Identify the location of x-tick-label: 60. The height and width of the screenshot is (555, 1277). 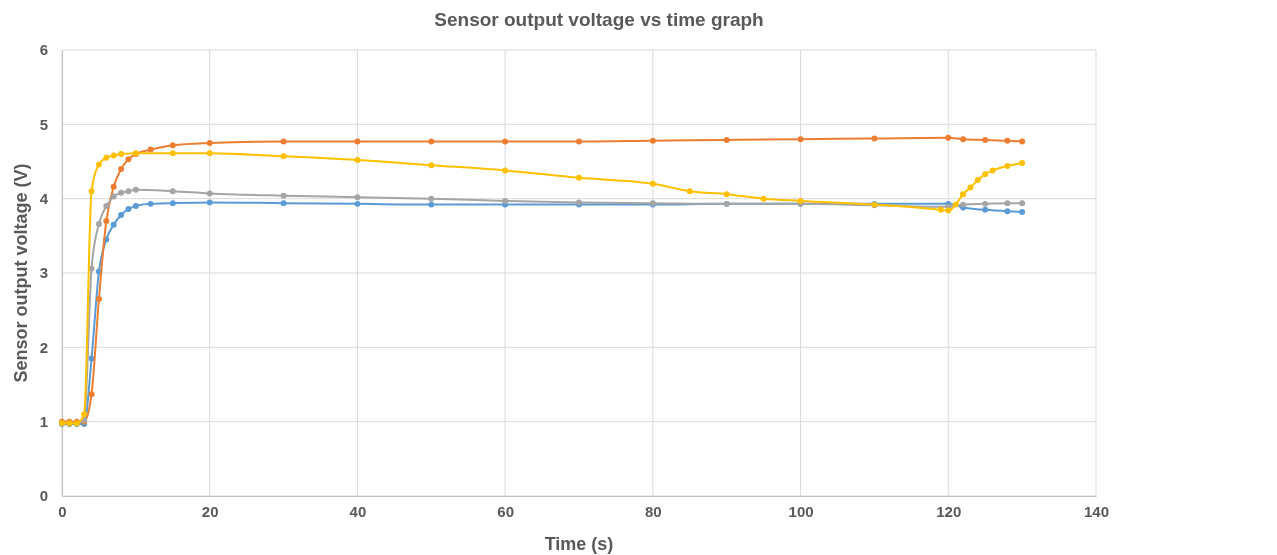
(505, 511).